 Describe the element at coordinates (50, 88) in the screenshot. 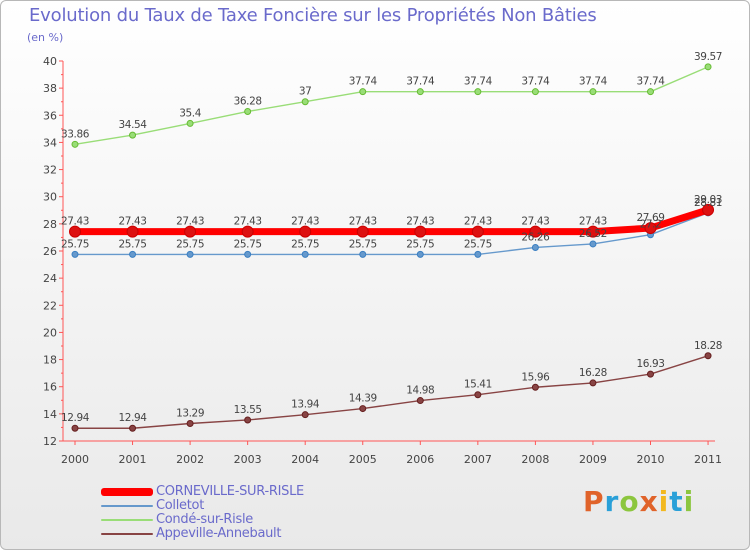

I see `y-tick-label: 38` at that location.